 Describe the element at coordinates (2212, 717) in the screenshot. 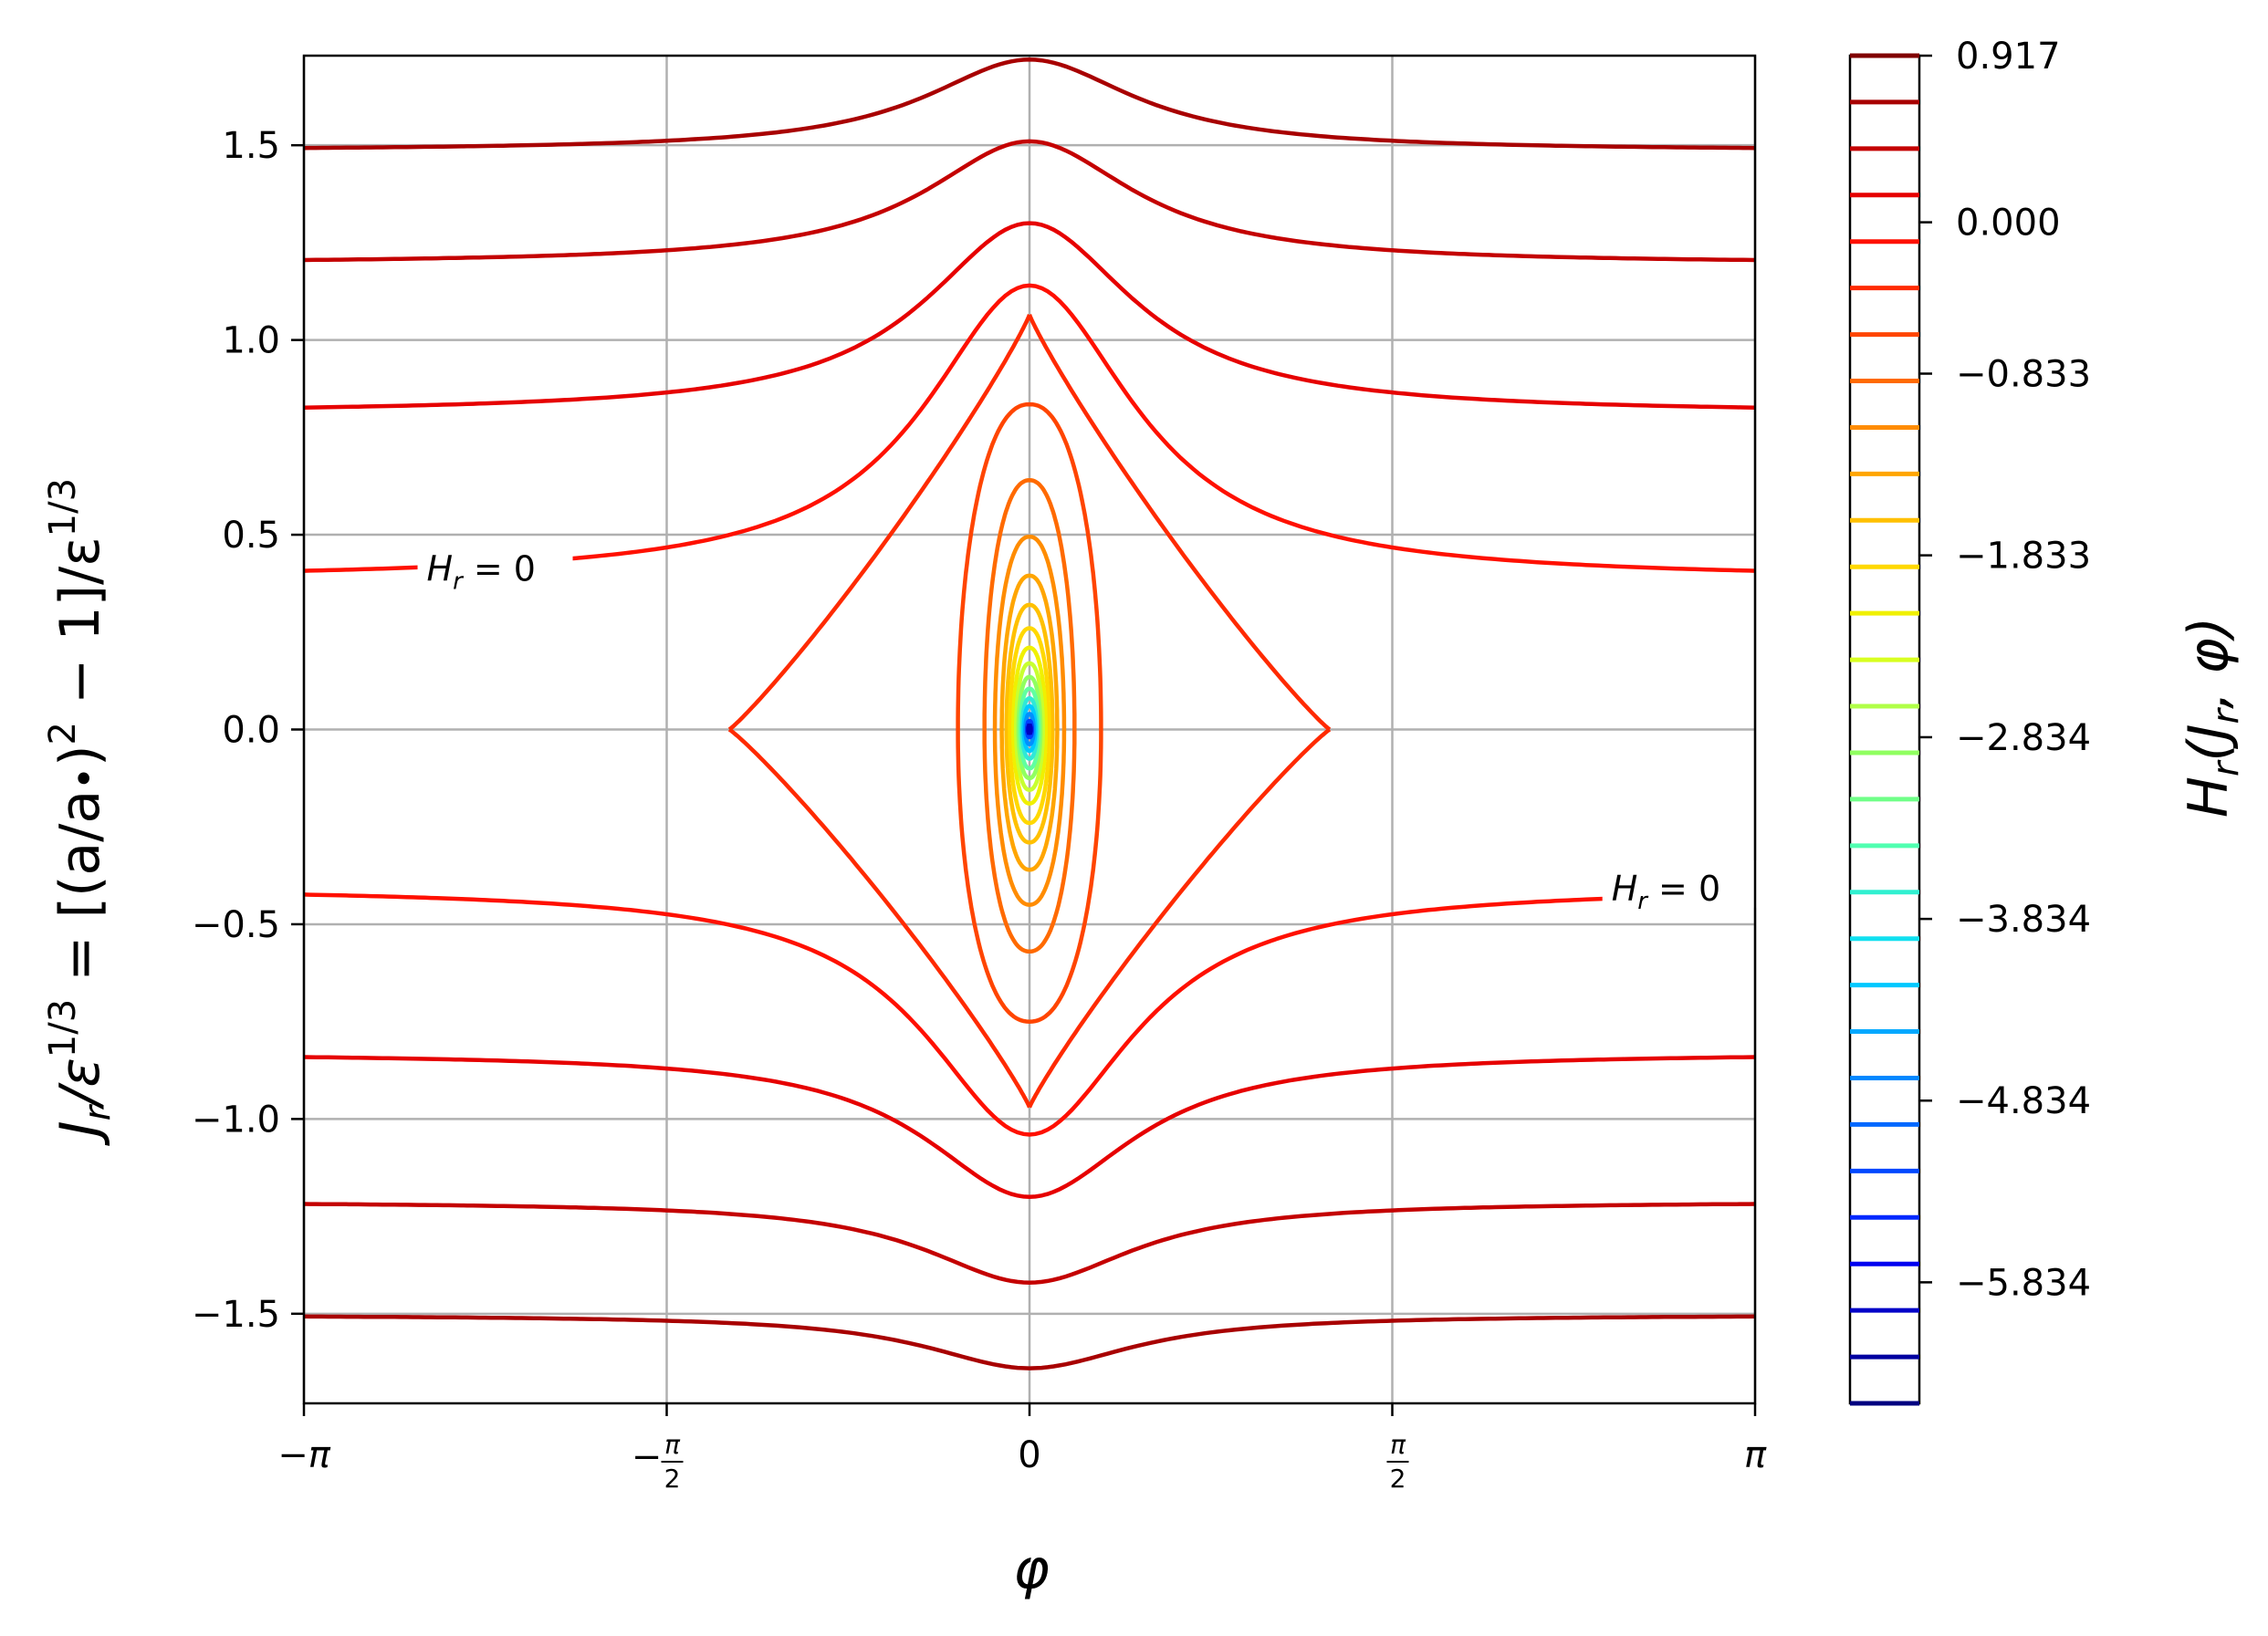

I see `colorbar-label: Hr(Jr, φ)` at that location.